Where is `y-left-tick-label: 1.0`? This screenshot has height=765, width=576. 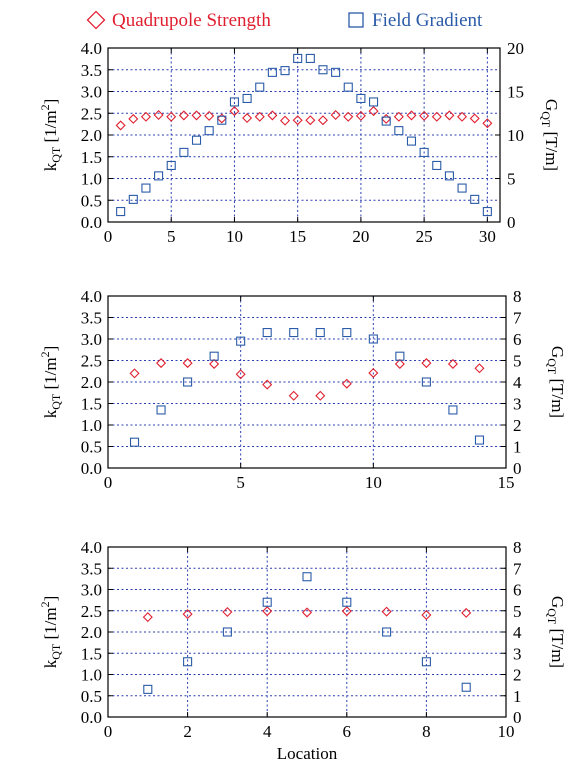 y-left-tick-label: 1.0 is located at coordinates (91, 425).